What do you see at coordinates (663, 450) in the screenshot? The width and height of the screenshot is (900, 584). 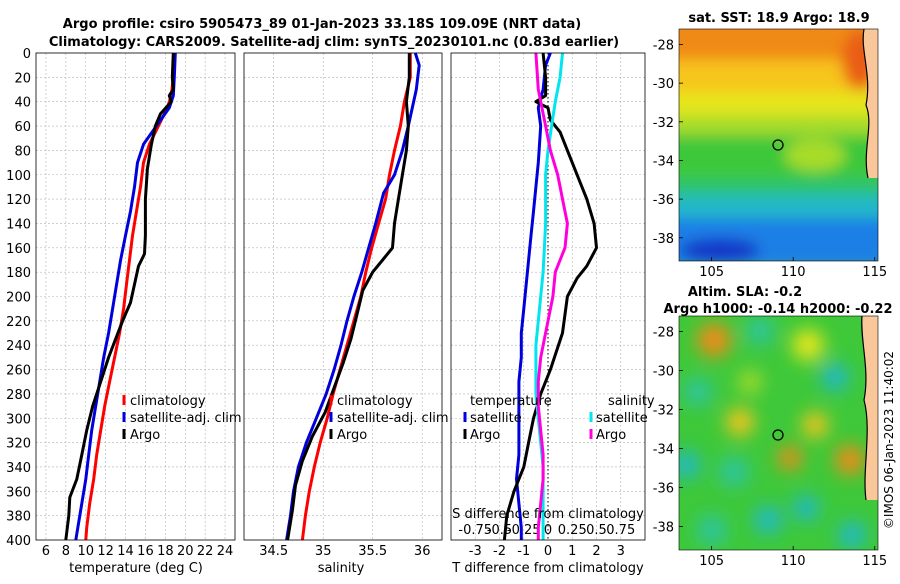 I see `map-y-tick-label: -34` at bounding box center [663, 450].